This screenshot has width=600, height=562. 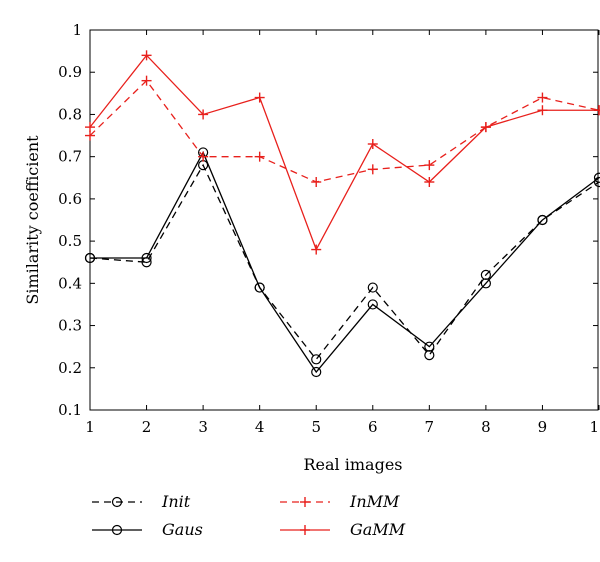 I want to click on y-tick-label: 1, so click(x=77, y=30).